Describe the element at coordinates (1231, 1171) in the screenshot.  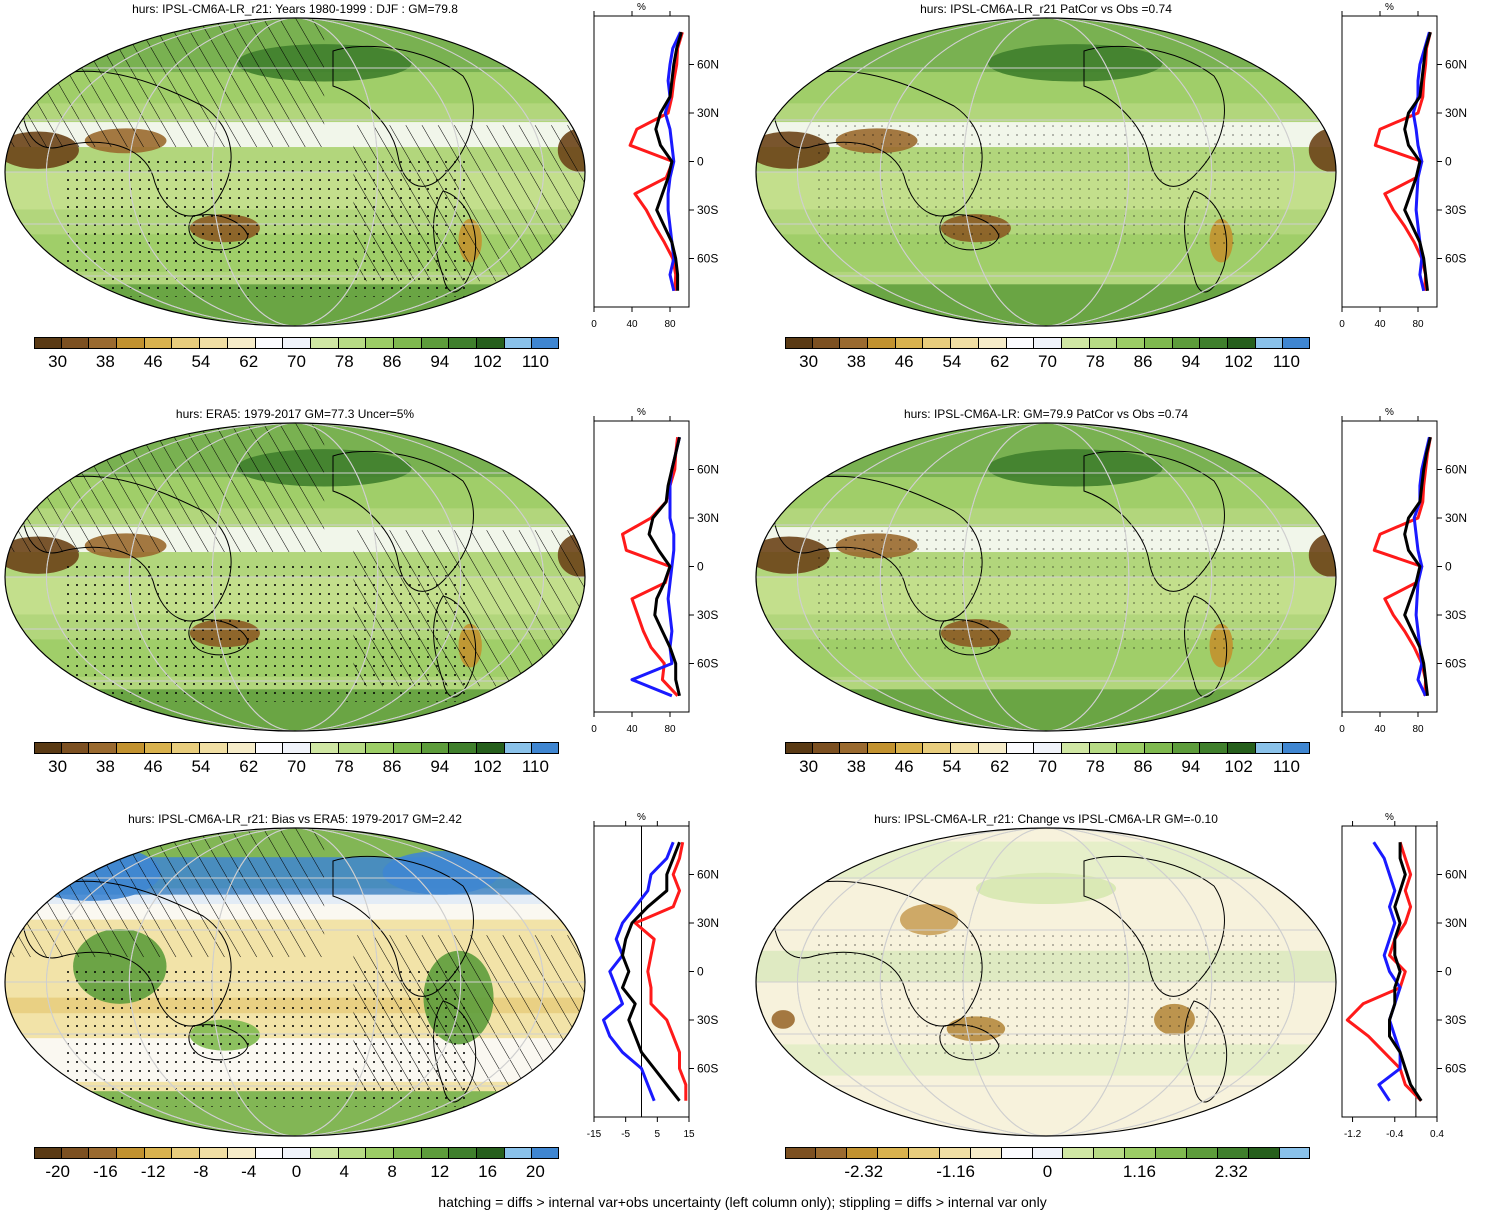
I see `colorbar-tick-label: 2.32` at that location.